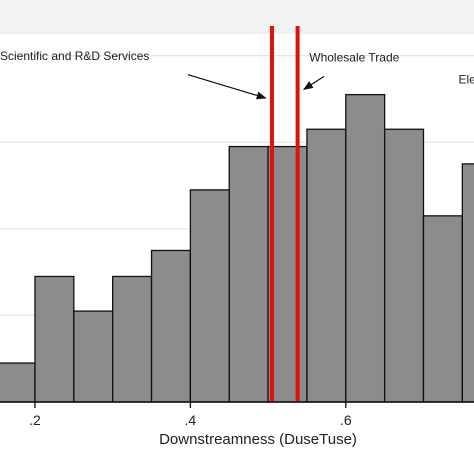 Image resolution: width=474 pixels, height=474 pixels. What do you see at coordinates (74, 56) in the screenshot?
I see `annotation-label-0: Scientific and R&D Services` at bounding box center [74, 56].